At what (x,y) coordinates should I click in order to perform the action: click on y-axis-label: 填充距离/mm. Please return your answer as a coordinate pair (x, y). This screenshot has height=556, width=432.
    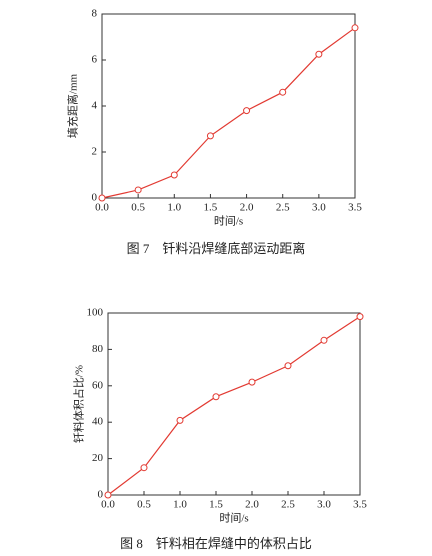
    Looking at the image, I should click on (73, 105).